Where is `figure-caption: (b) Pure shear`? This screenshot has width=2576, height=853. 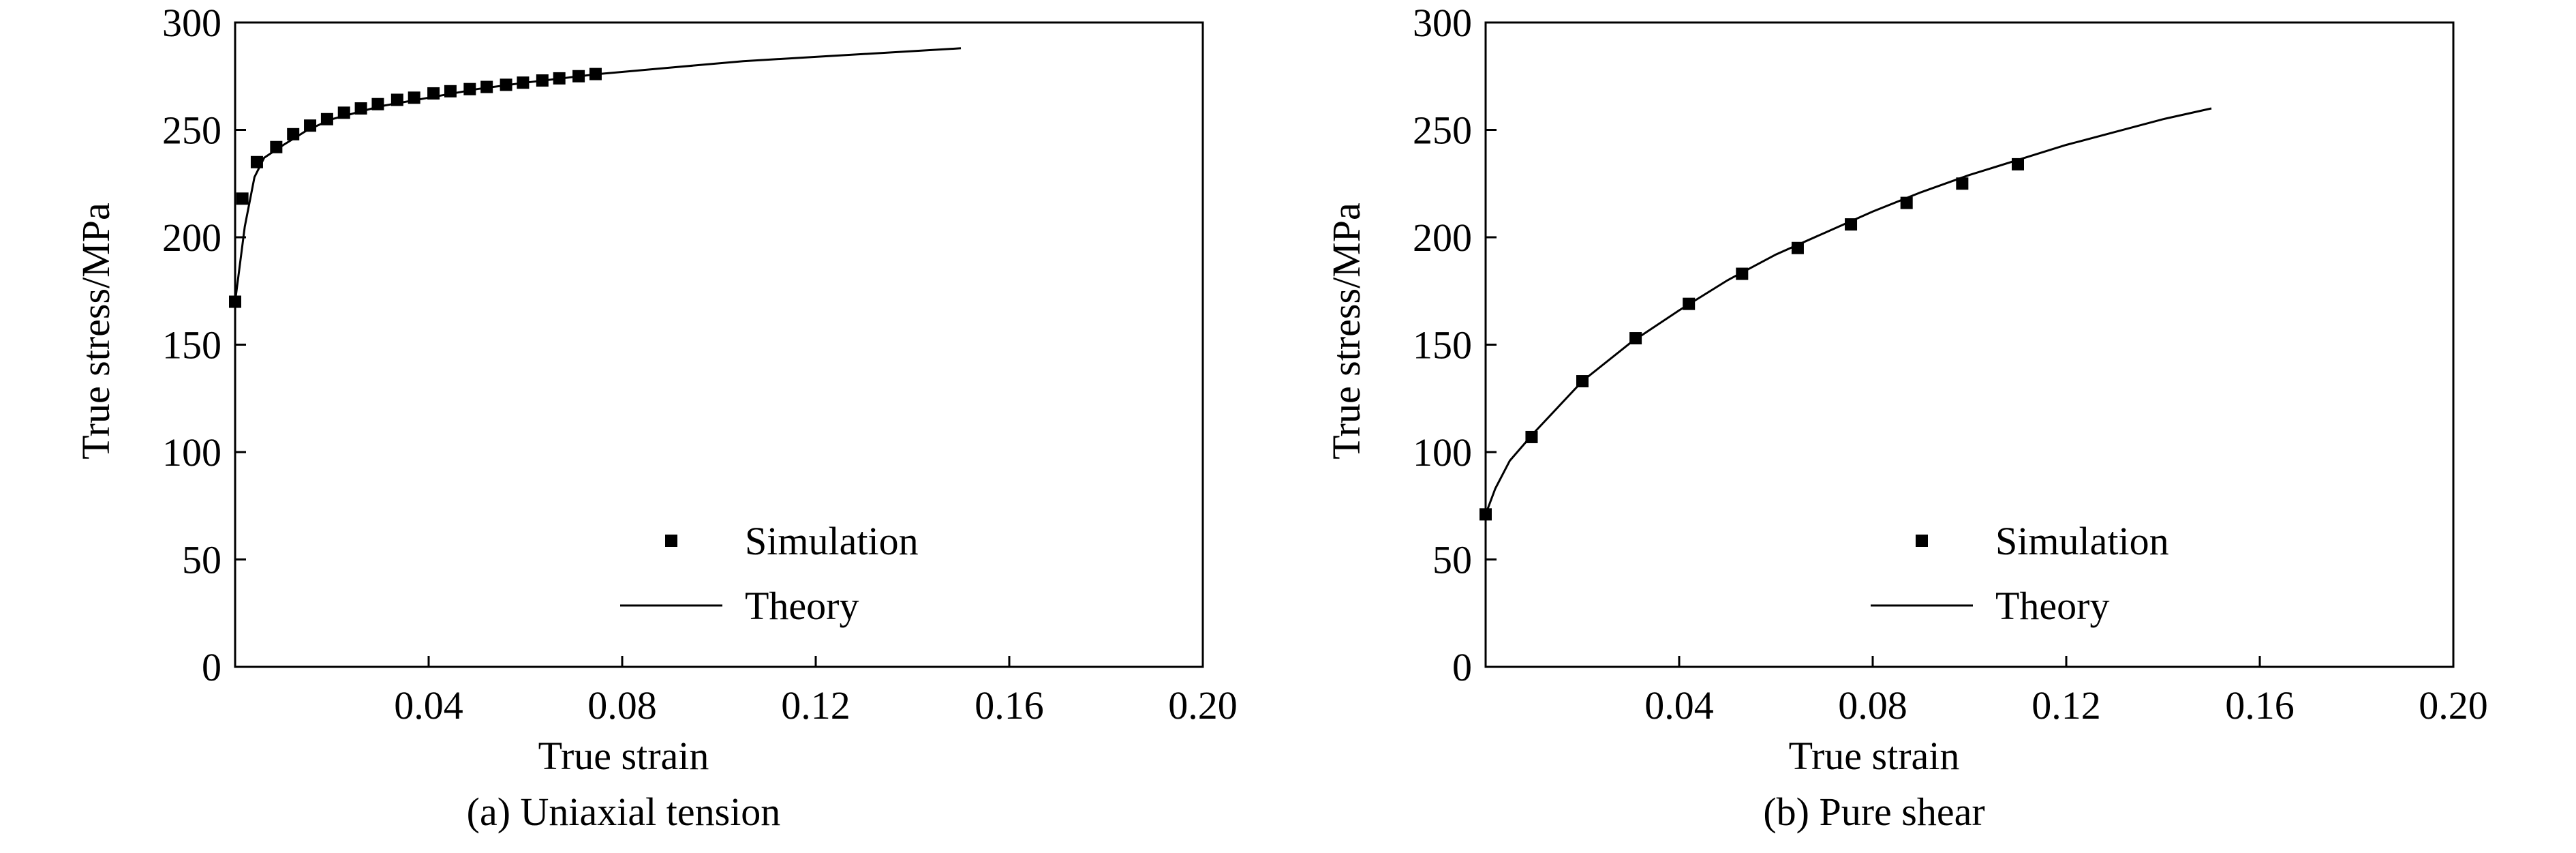
figure-caption: (b) Pure shear is located at coordinates (1874, 812).